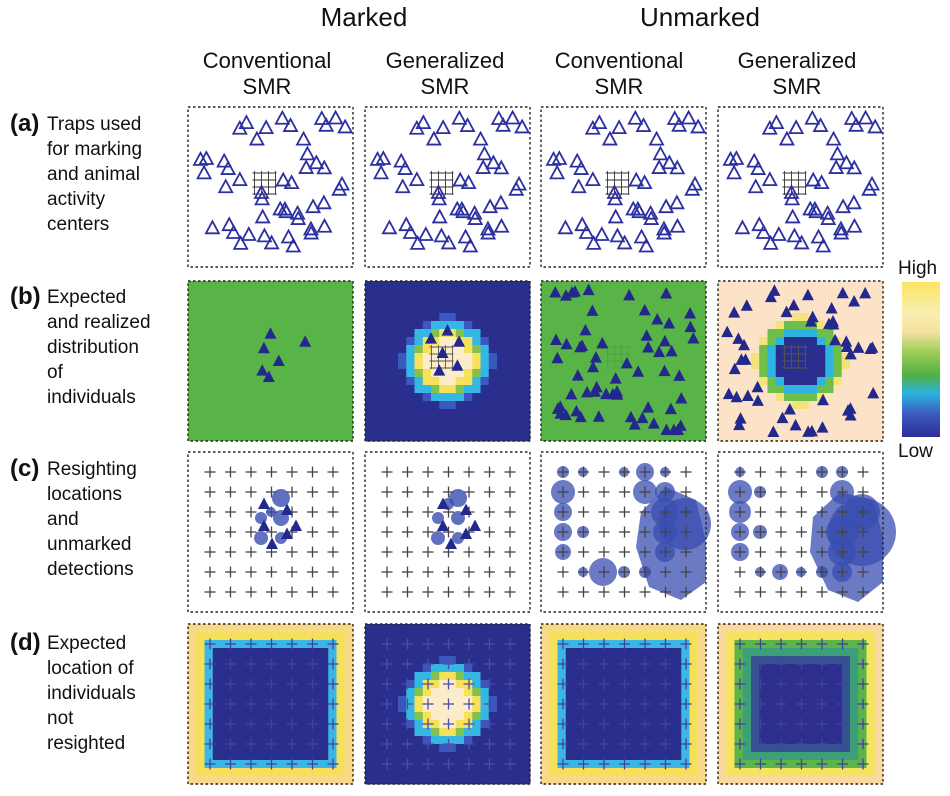  What do you see at coordinates (55, 372) in the screenshot?
I see `row-b-line4: of` at bounding box center [55, 372].